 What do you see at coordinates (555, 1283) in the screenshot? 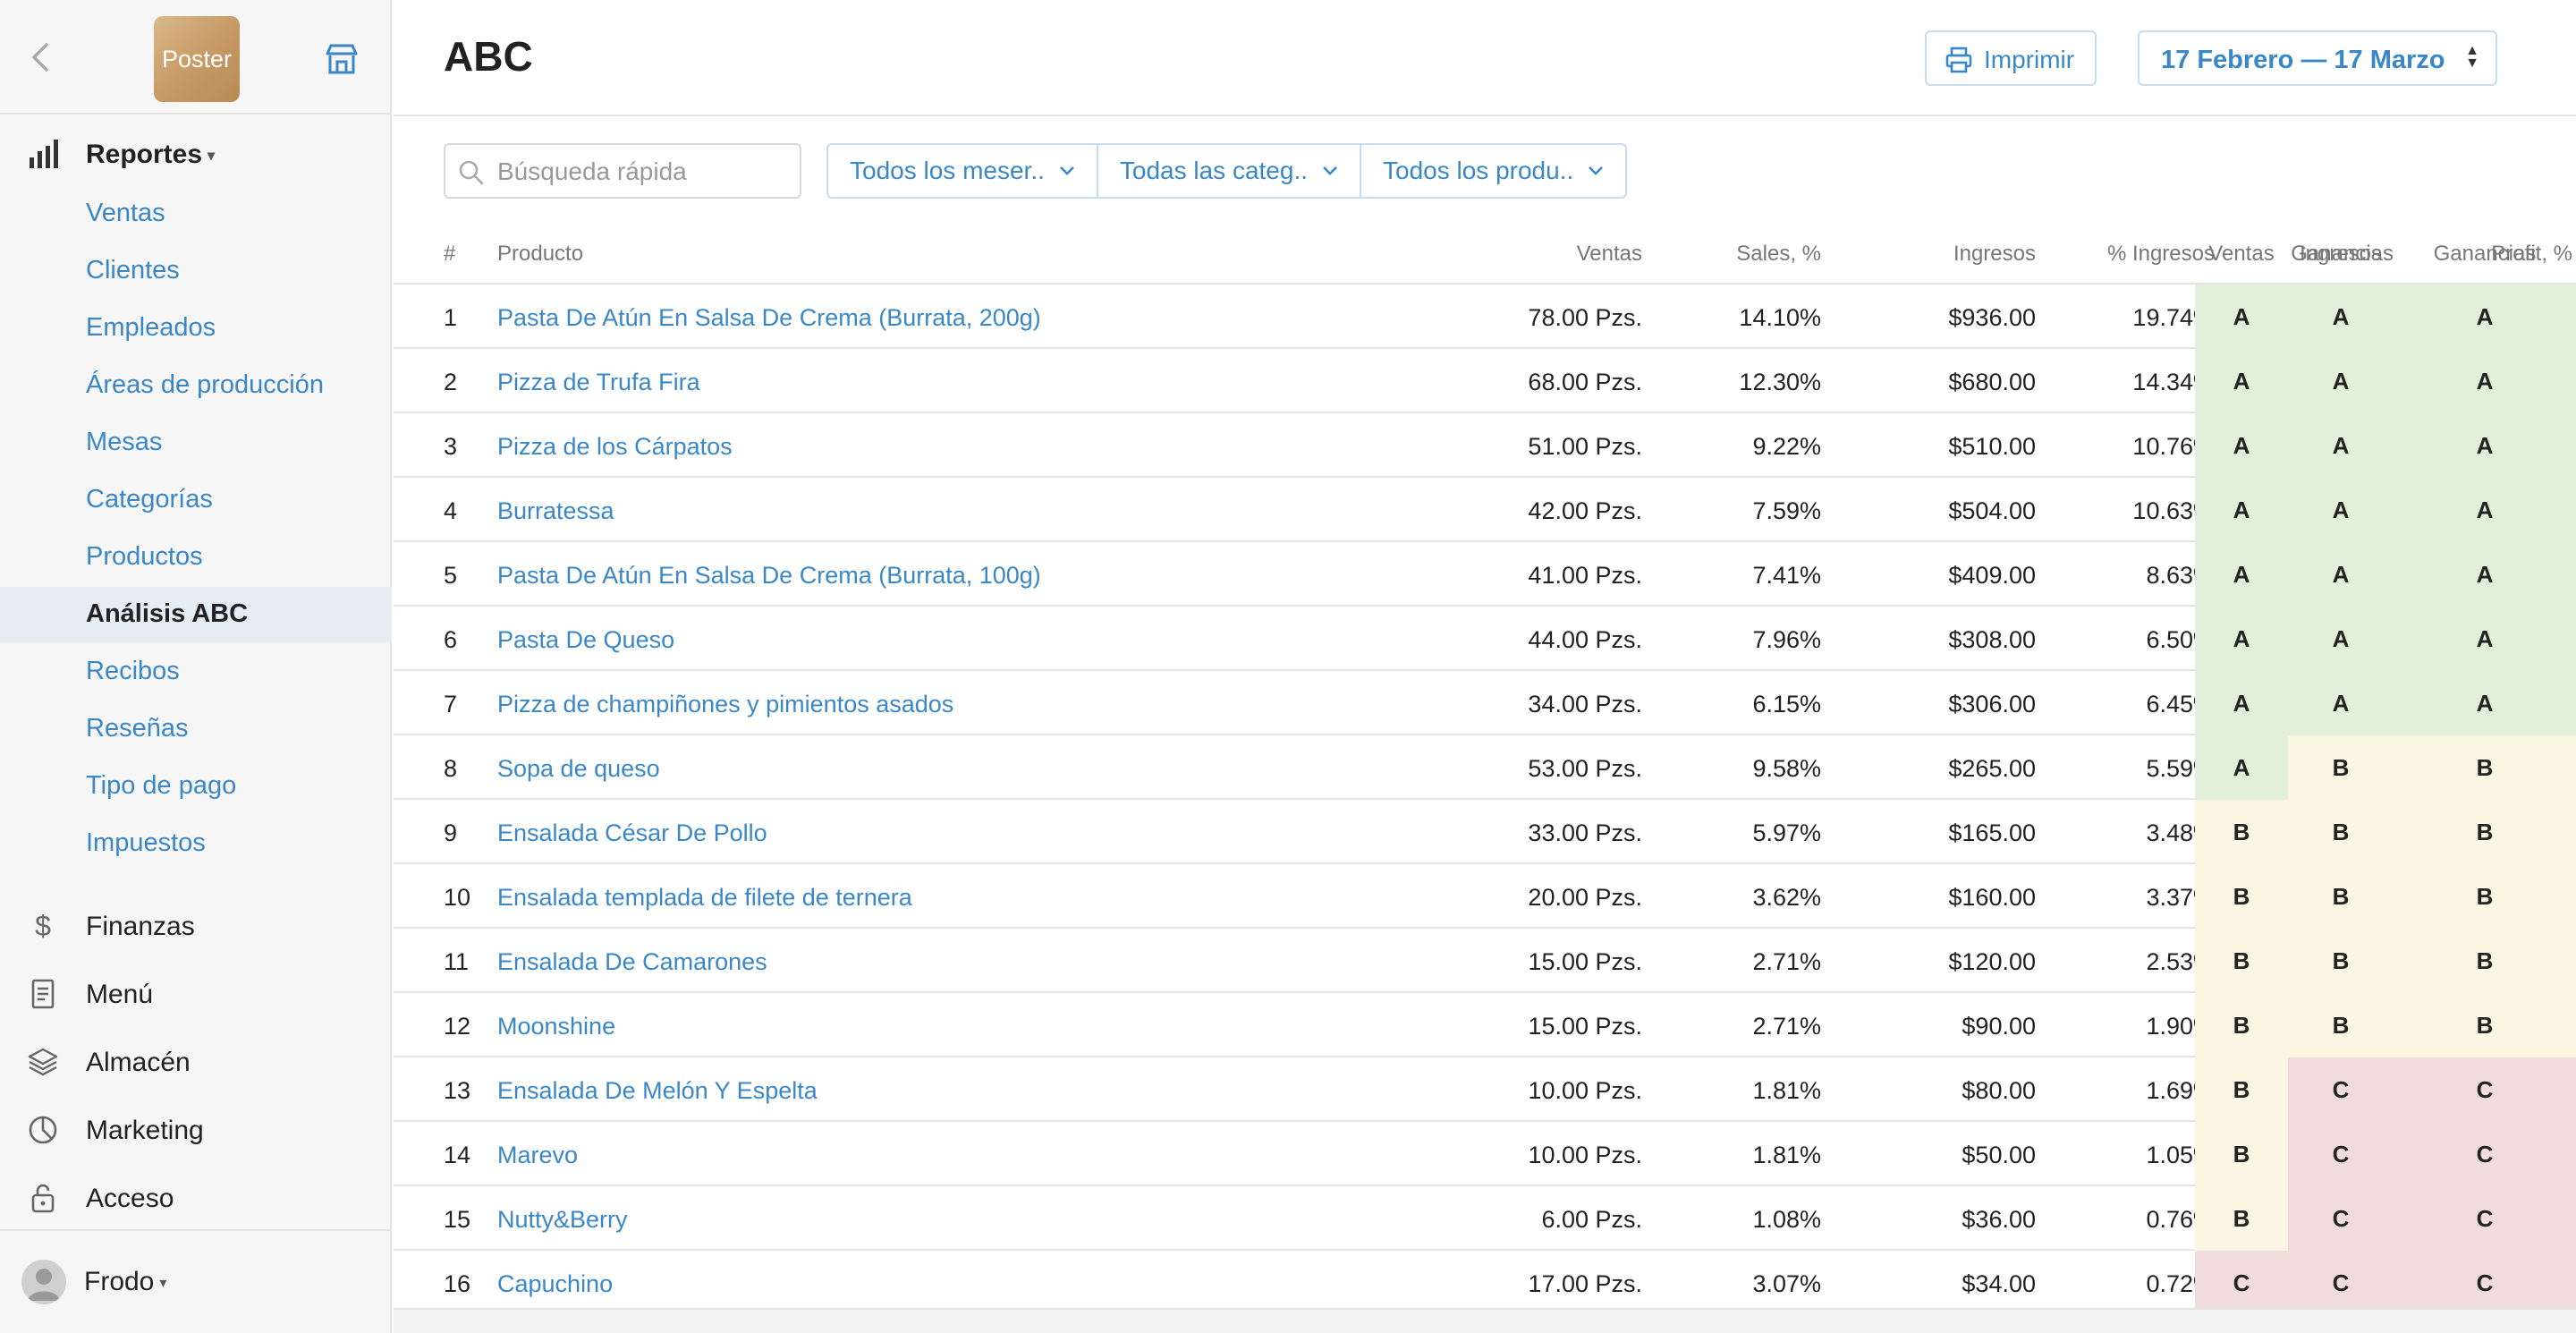
I see `cell-product: Capuchino` at bounding box center [555, 1283].